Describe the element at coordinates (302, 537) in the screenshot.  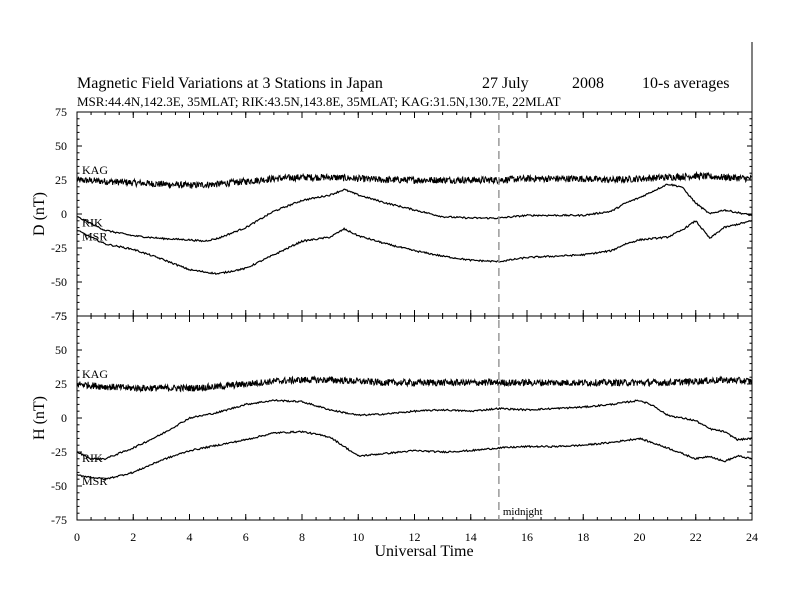
I see `x-tick-label: 8` at that location.